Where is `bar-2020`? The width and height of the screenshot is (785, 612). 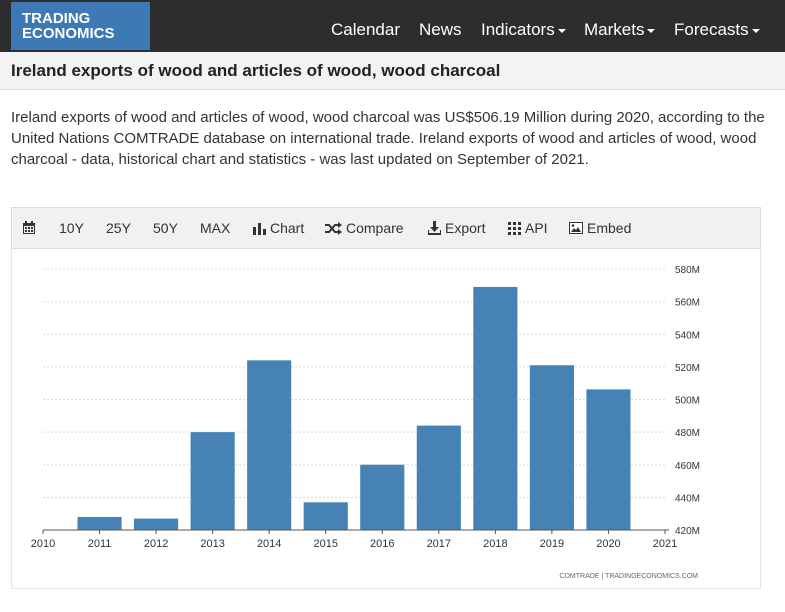 bar-2020 is located at coordinates (608, 459).